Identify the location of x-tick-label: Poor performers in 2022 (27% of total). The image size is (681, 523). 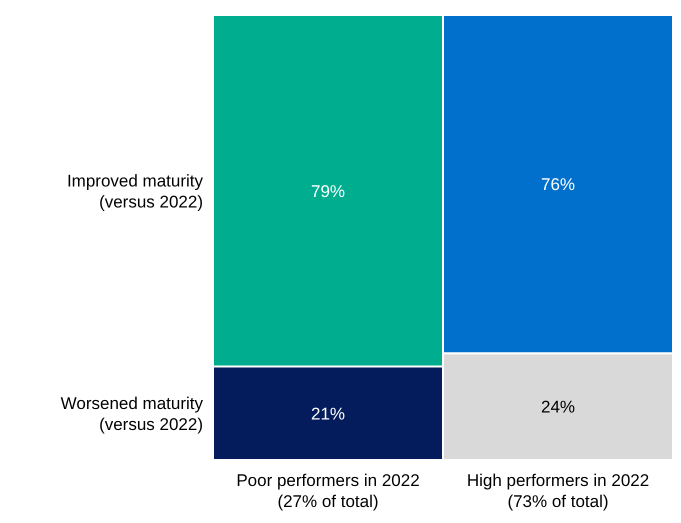
(328, 491).